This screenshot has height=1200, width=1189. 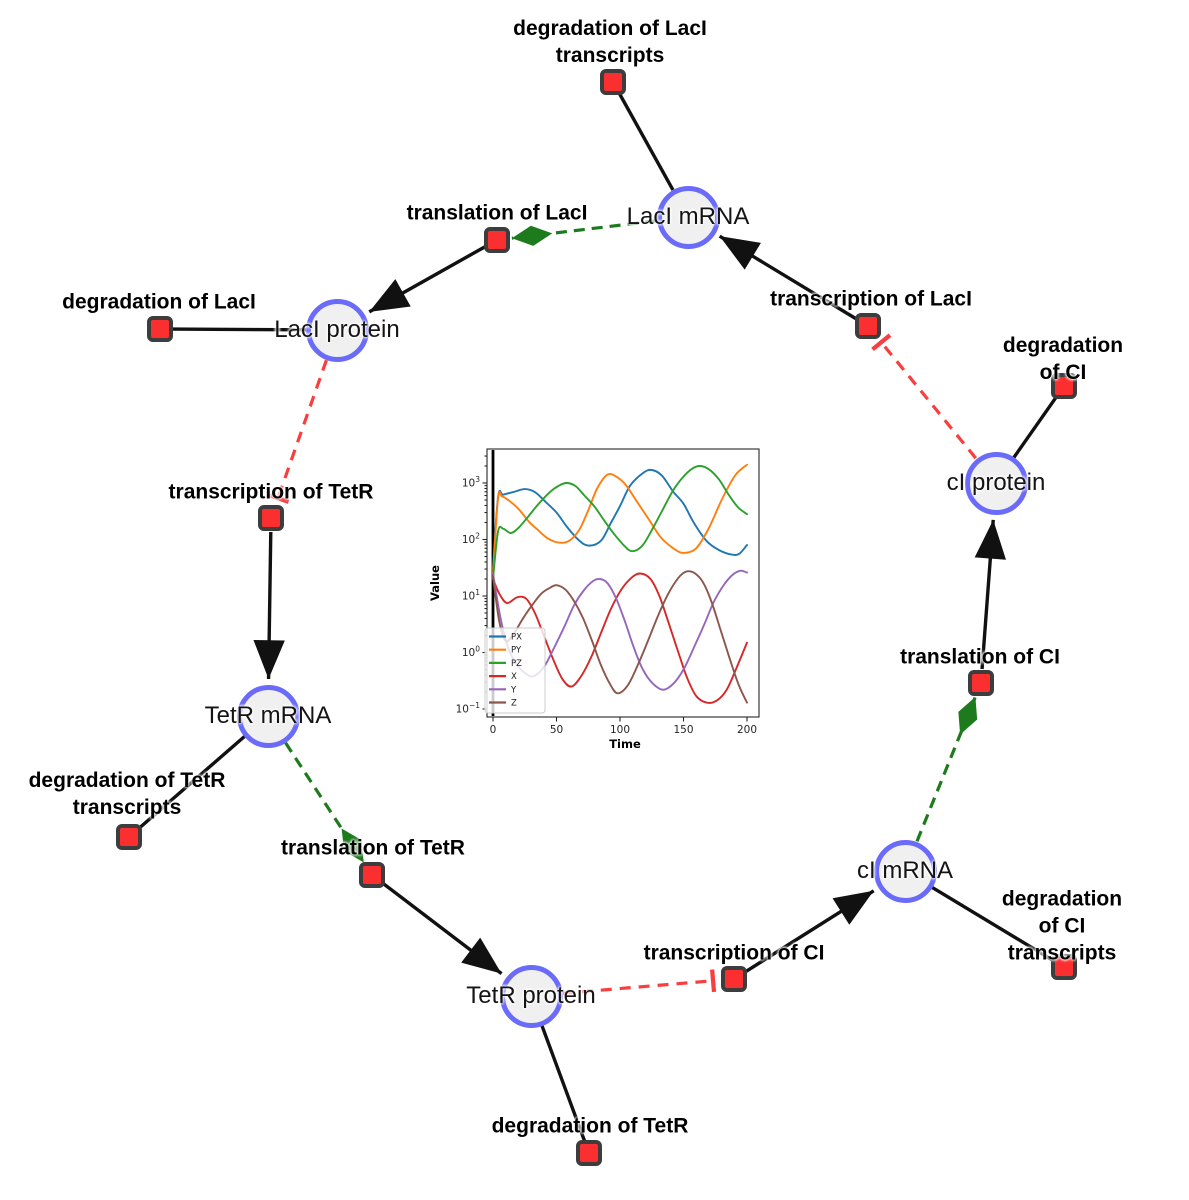 I want to click on x-tick-label: 150, so click(x=683, y=730).